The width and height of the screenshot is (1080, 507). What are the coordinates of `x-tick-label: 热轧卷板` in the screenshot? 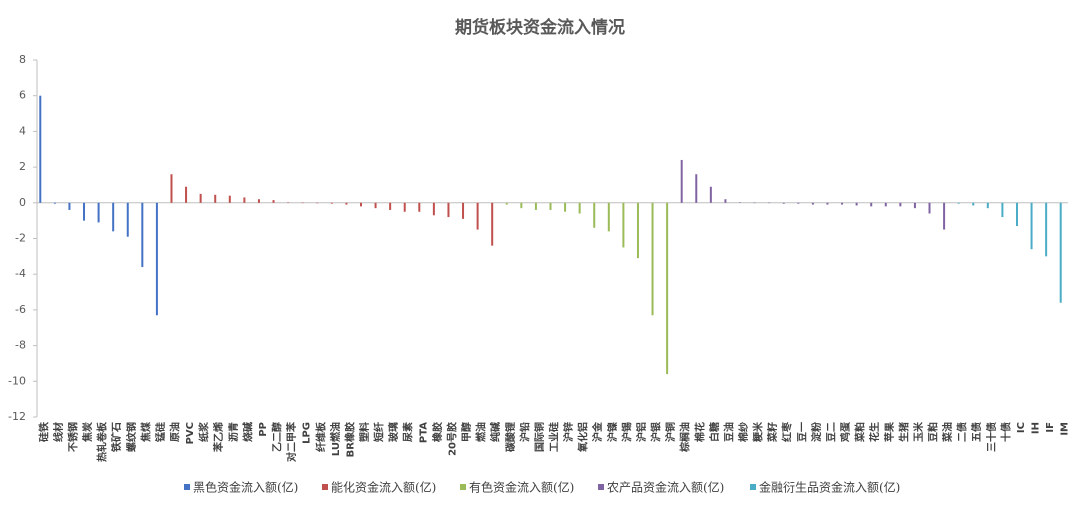 It's located at (102, 441).